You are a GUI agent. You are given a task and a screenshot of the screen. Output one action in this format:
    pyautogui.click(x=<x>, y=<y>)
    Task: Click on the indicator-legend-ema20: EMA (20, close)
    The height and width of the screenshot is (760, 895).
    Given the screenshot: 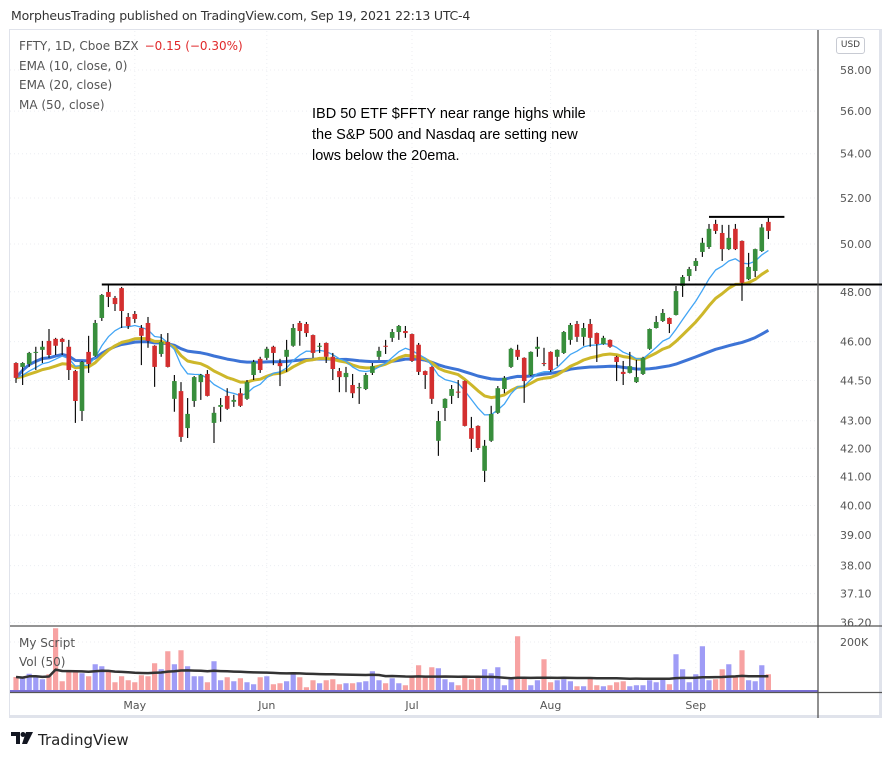 What is the action you would take?
    pyautogui.click(x=66, y=85)
    